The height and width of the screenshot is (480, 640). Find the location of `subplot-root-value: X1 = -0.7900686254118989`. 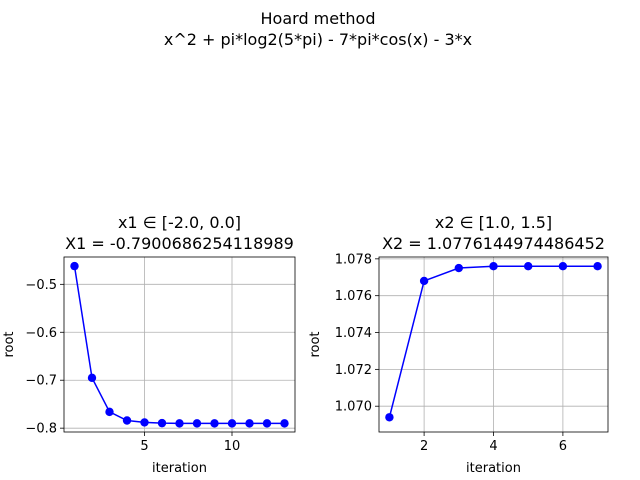

subplot-root-value: X1 = -0.7900686254118989 is located at coordinates (179, 243).